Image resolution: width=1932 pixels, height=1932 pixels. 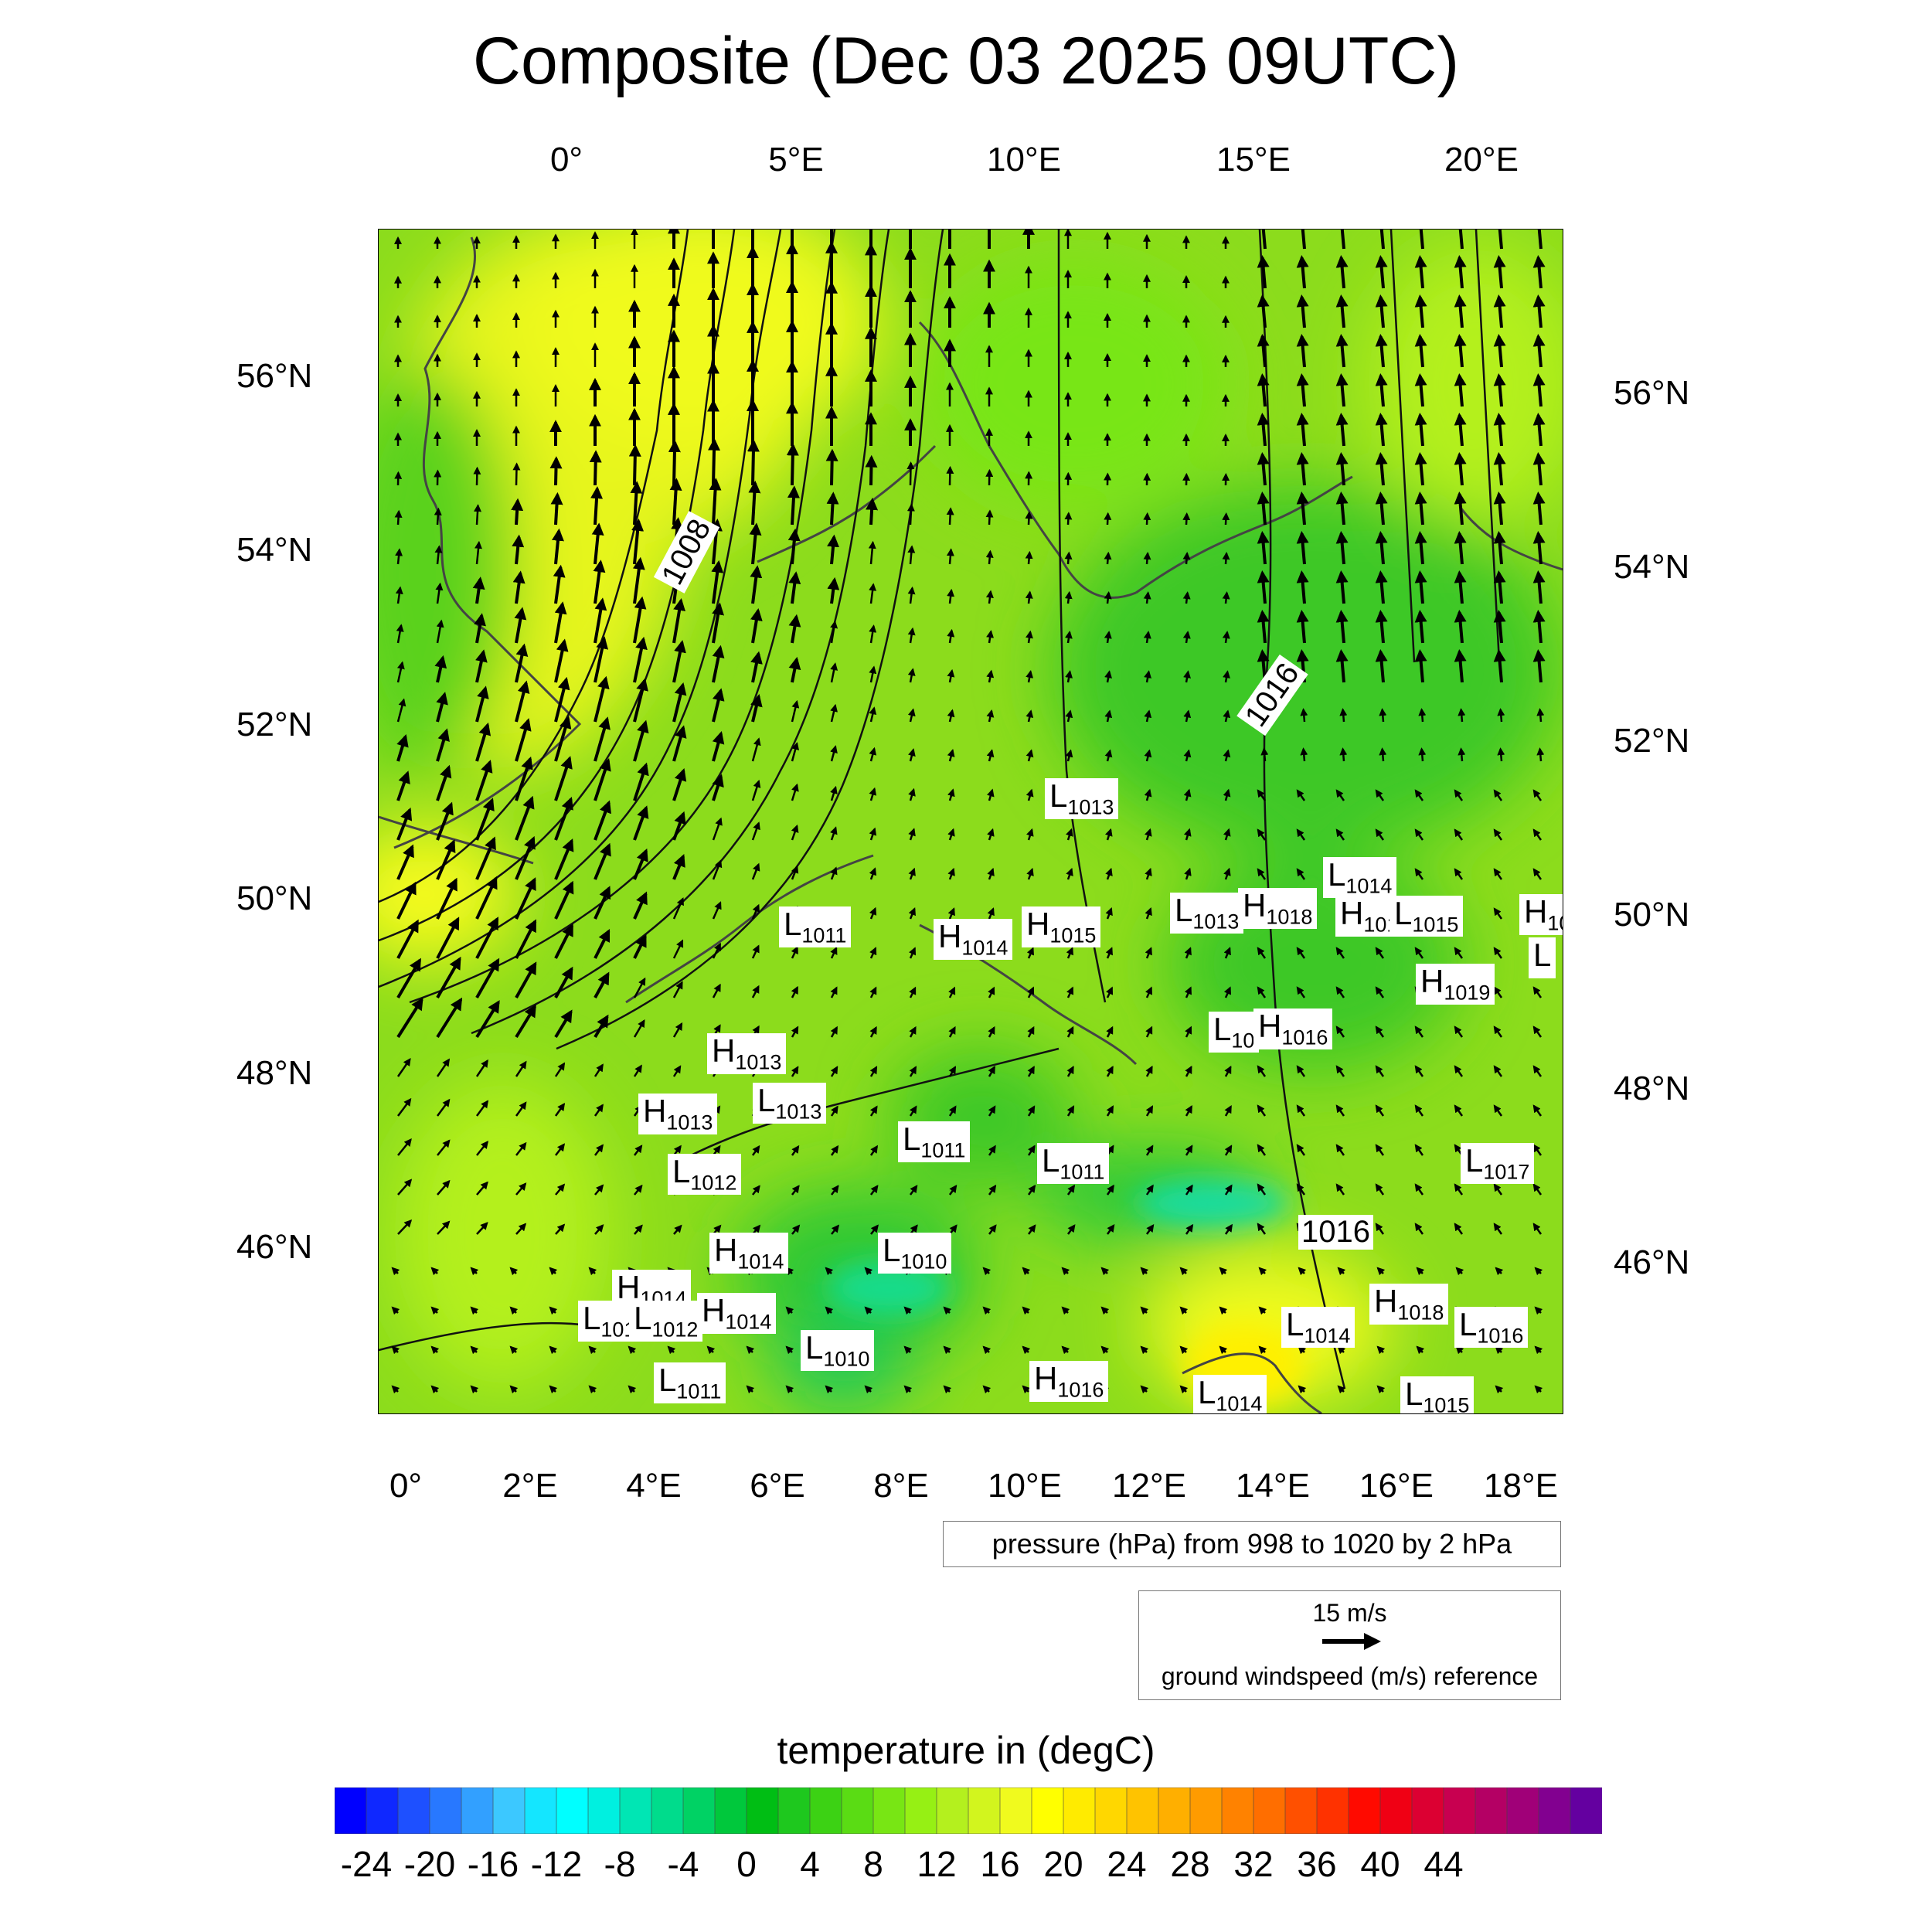 I want to click on top-lon-label: 5°E, so click(x=796, y=160).